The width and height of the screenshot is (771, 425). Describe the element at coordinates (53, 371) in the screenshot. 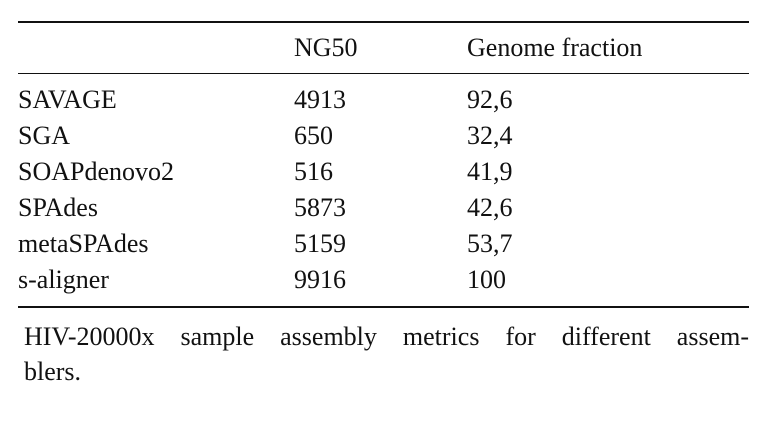

I see `caption-line-2: blers.` at that location.